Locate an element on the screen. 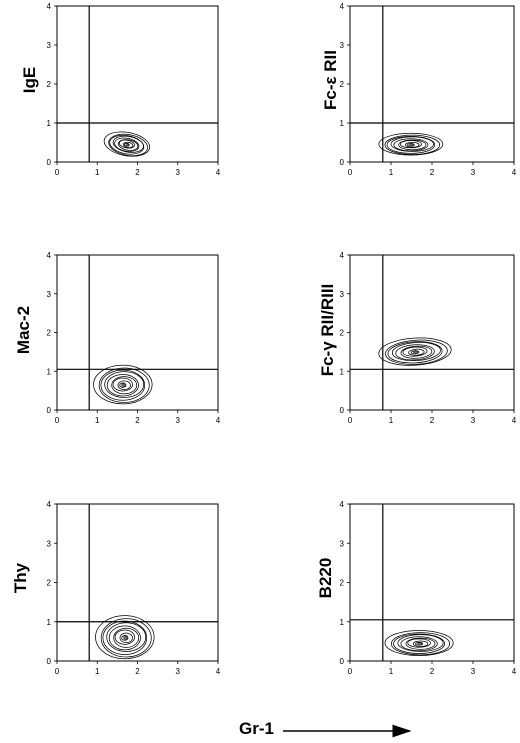 This screenshot has height=743, width=520. panel-6-ylabel: B220 is located at coordinates (325, 578).